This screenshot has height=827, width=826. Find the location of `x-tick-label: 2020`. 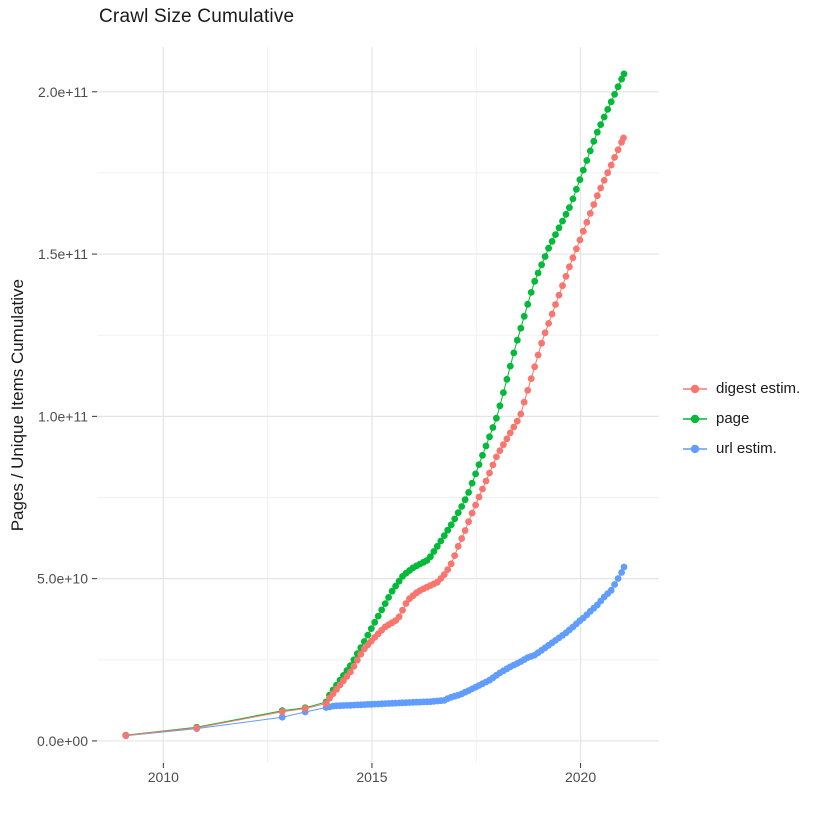

x-tick-label: 2020 is located at coordinates (580, 777).